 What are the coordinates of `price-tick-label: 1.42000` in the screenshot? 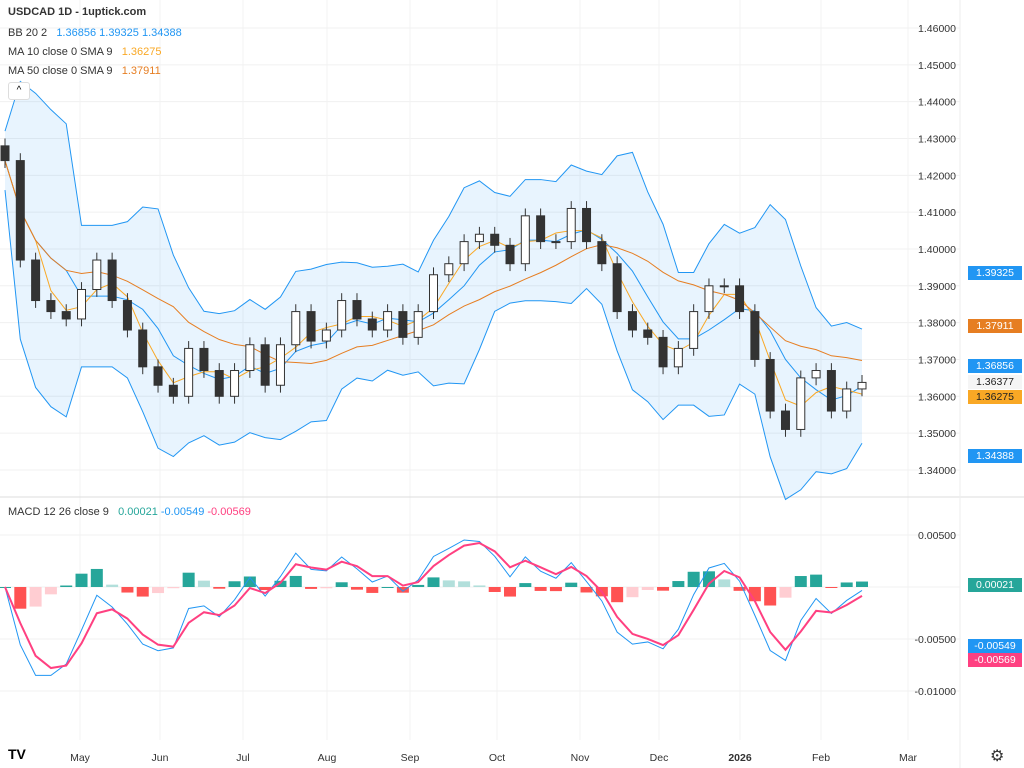 It's located at (937, 176).